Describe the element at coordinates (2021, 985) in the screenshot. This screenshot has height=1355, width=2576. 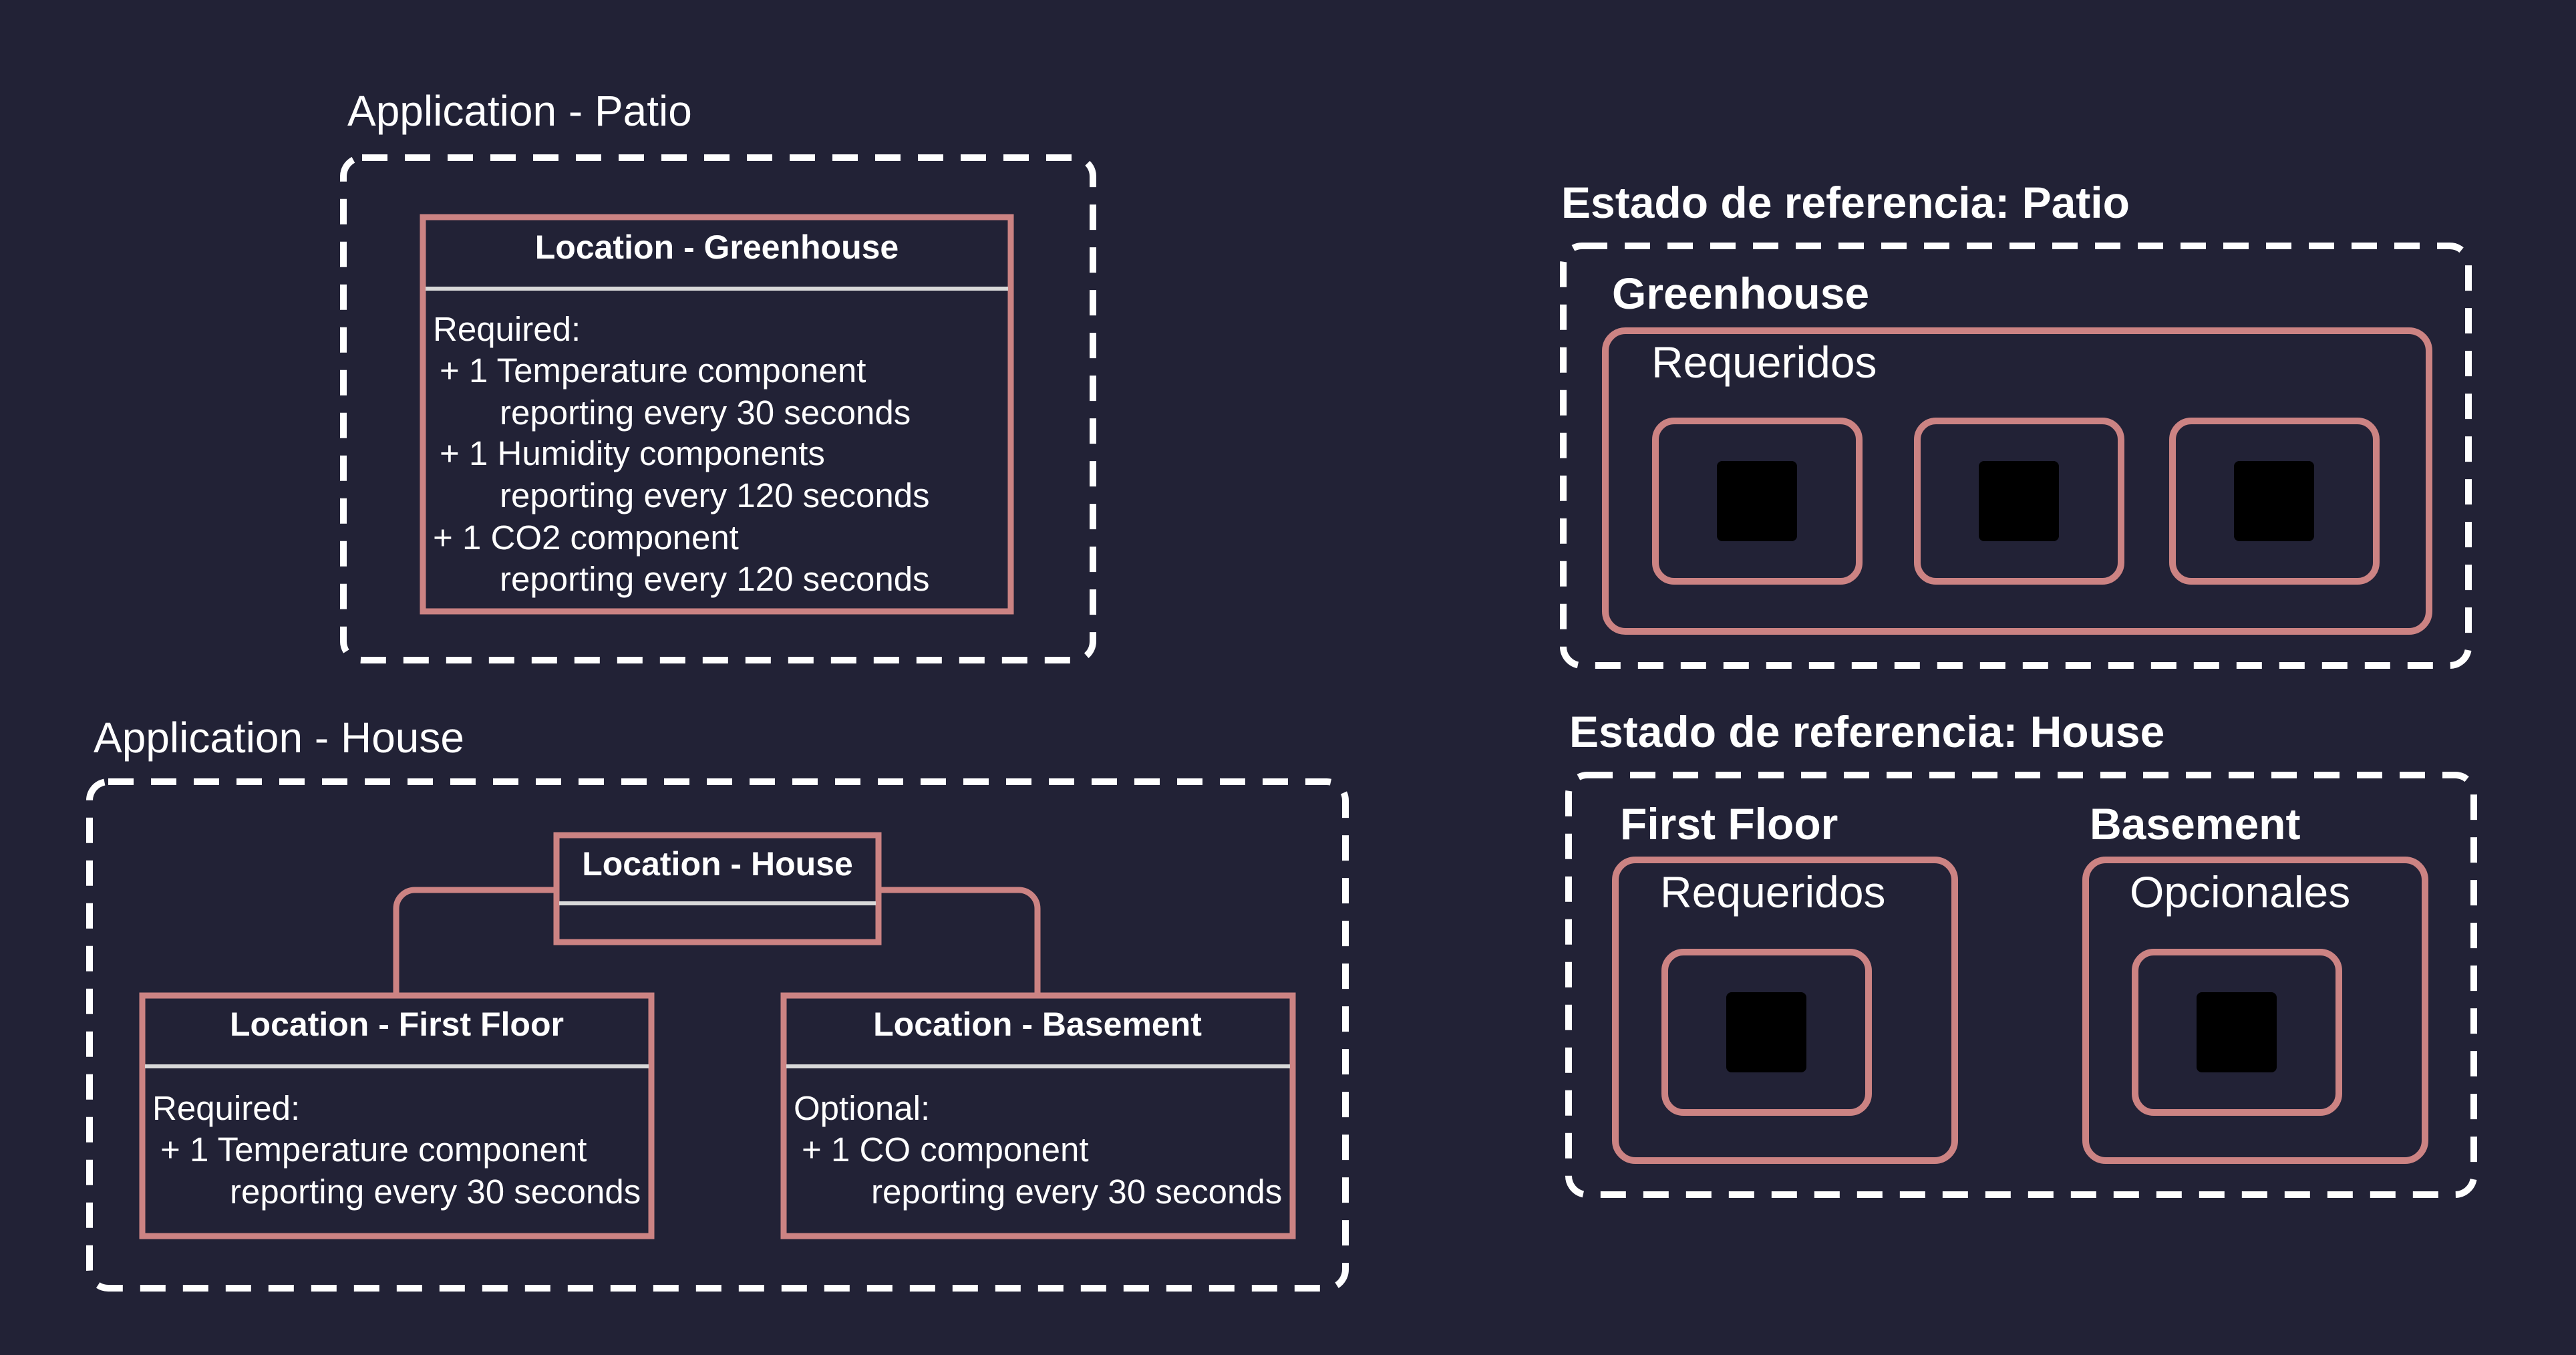
I see `reference-state-house-boundary` at that location.